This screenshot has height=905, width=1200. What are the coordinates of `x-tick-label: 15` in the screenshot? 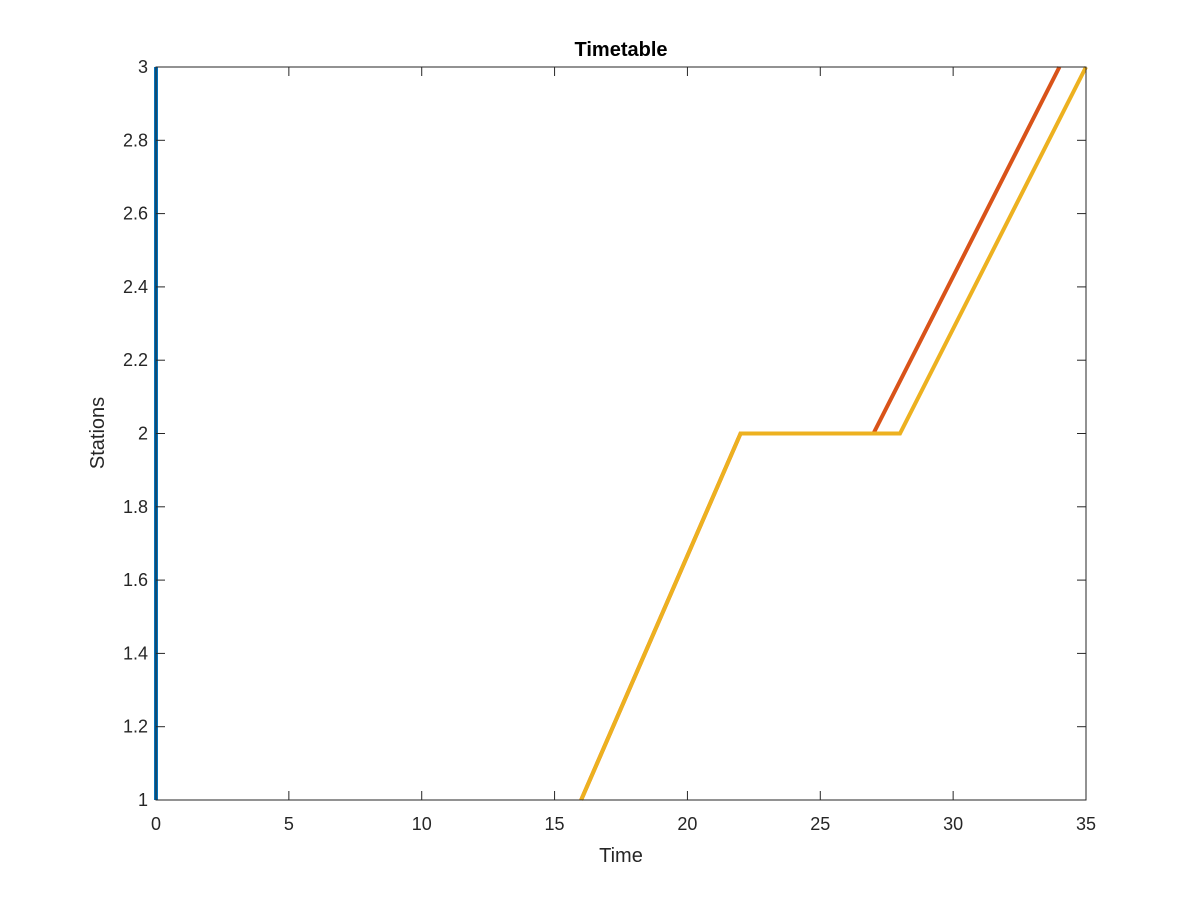 It's located at (555, 824).